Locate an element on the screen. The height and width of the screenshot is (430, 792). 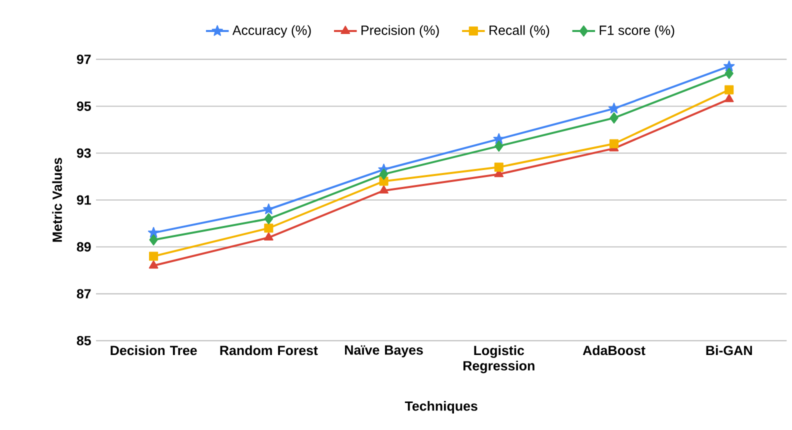
y-tick-label: 85 is located at coordinates (83, 341).